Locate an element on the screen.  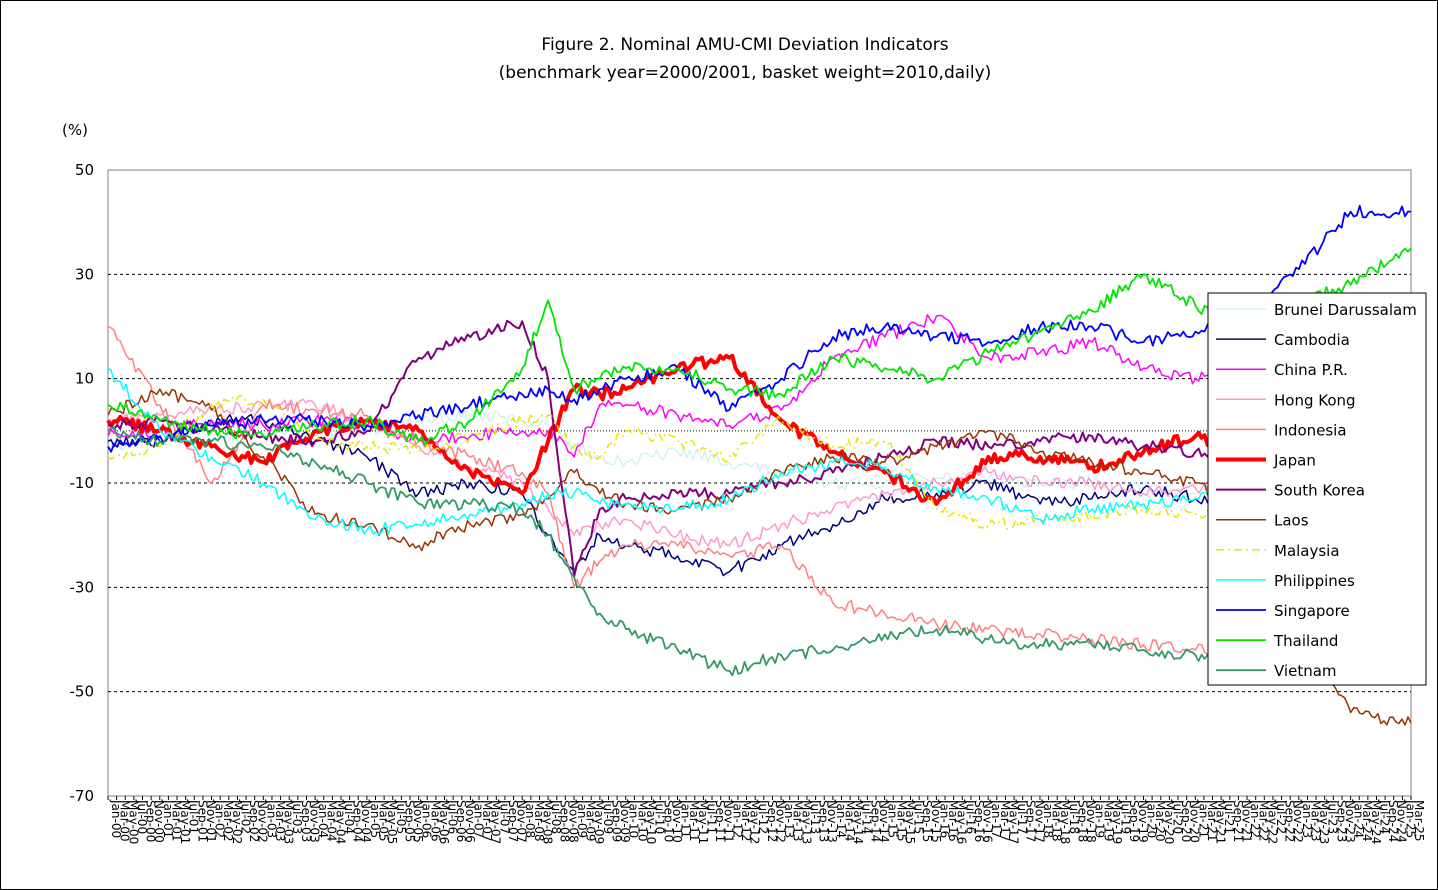
y-axis-ticks: -70 -50 -30 -10 10 30 50 is located at coordinates (82, 483).